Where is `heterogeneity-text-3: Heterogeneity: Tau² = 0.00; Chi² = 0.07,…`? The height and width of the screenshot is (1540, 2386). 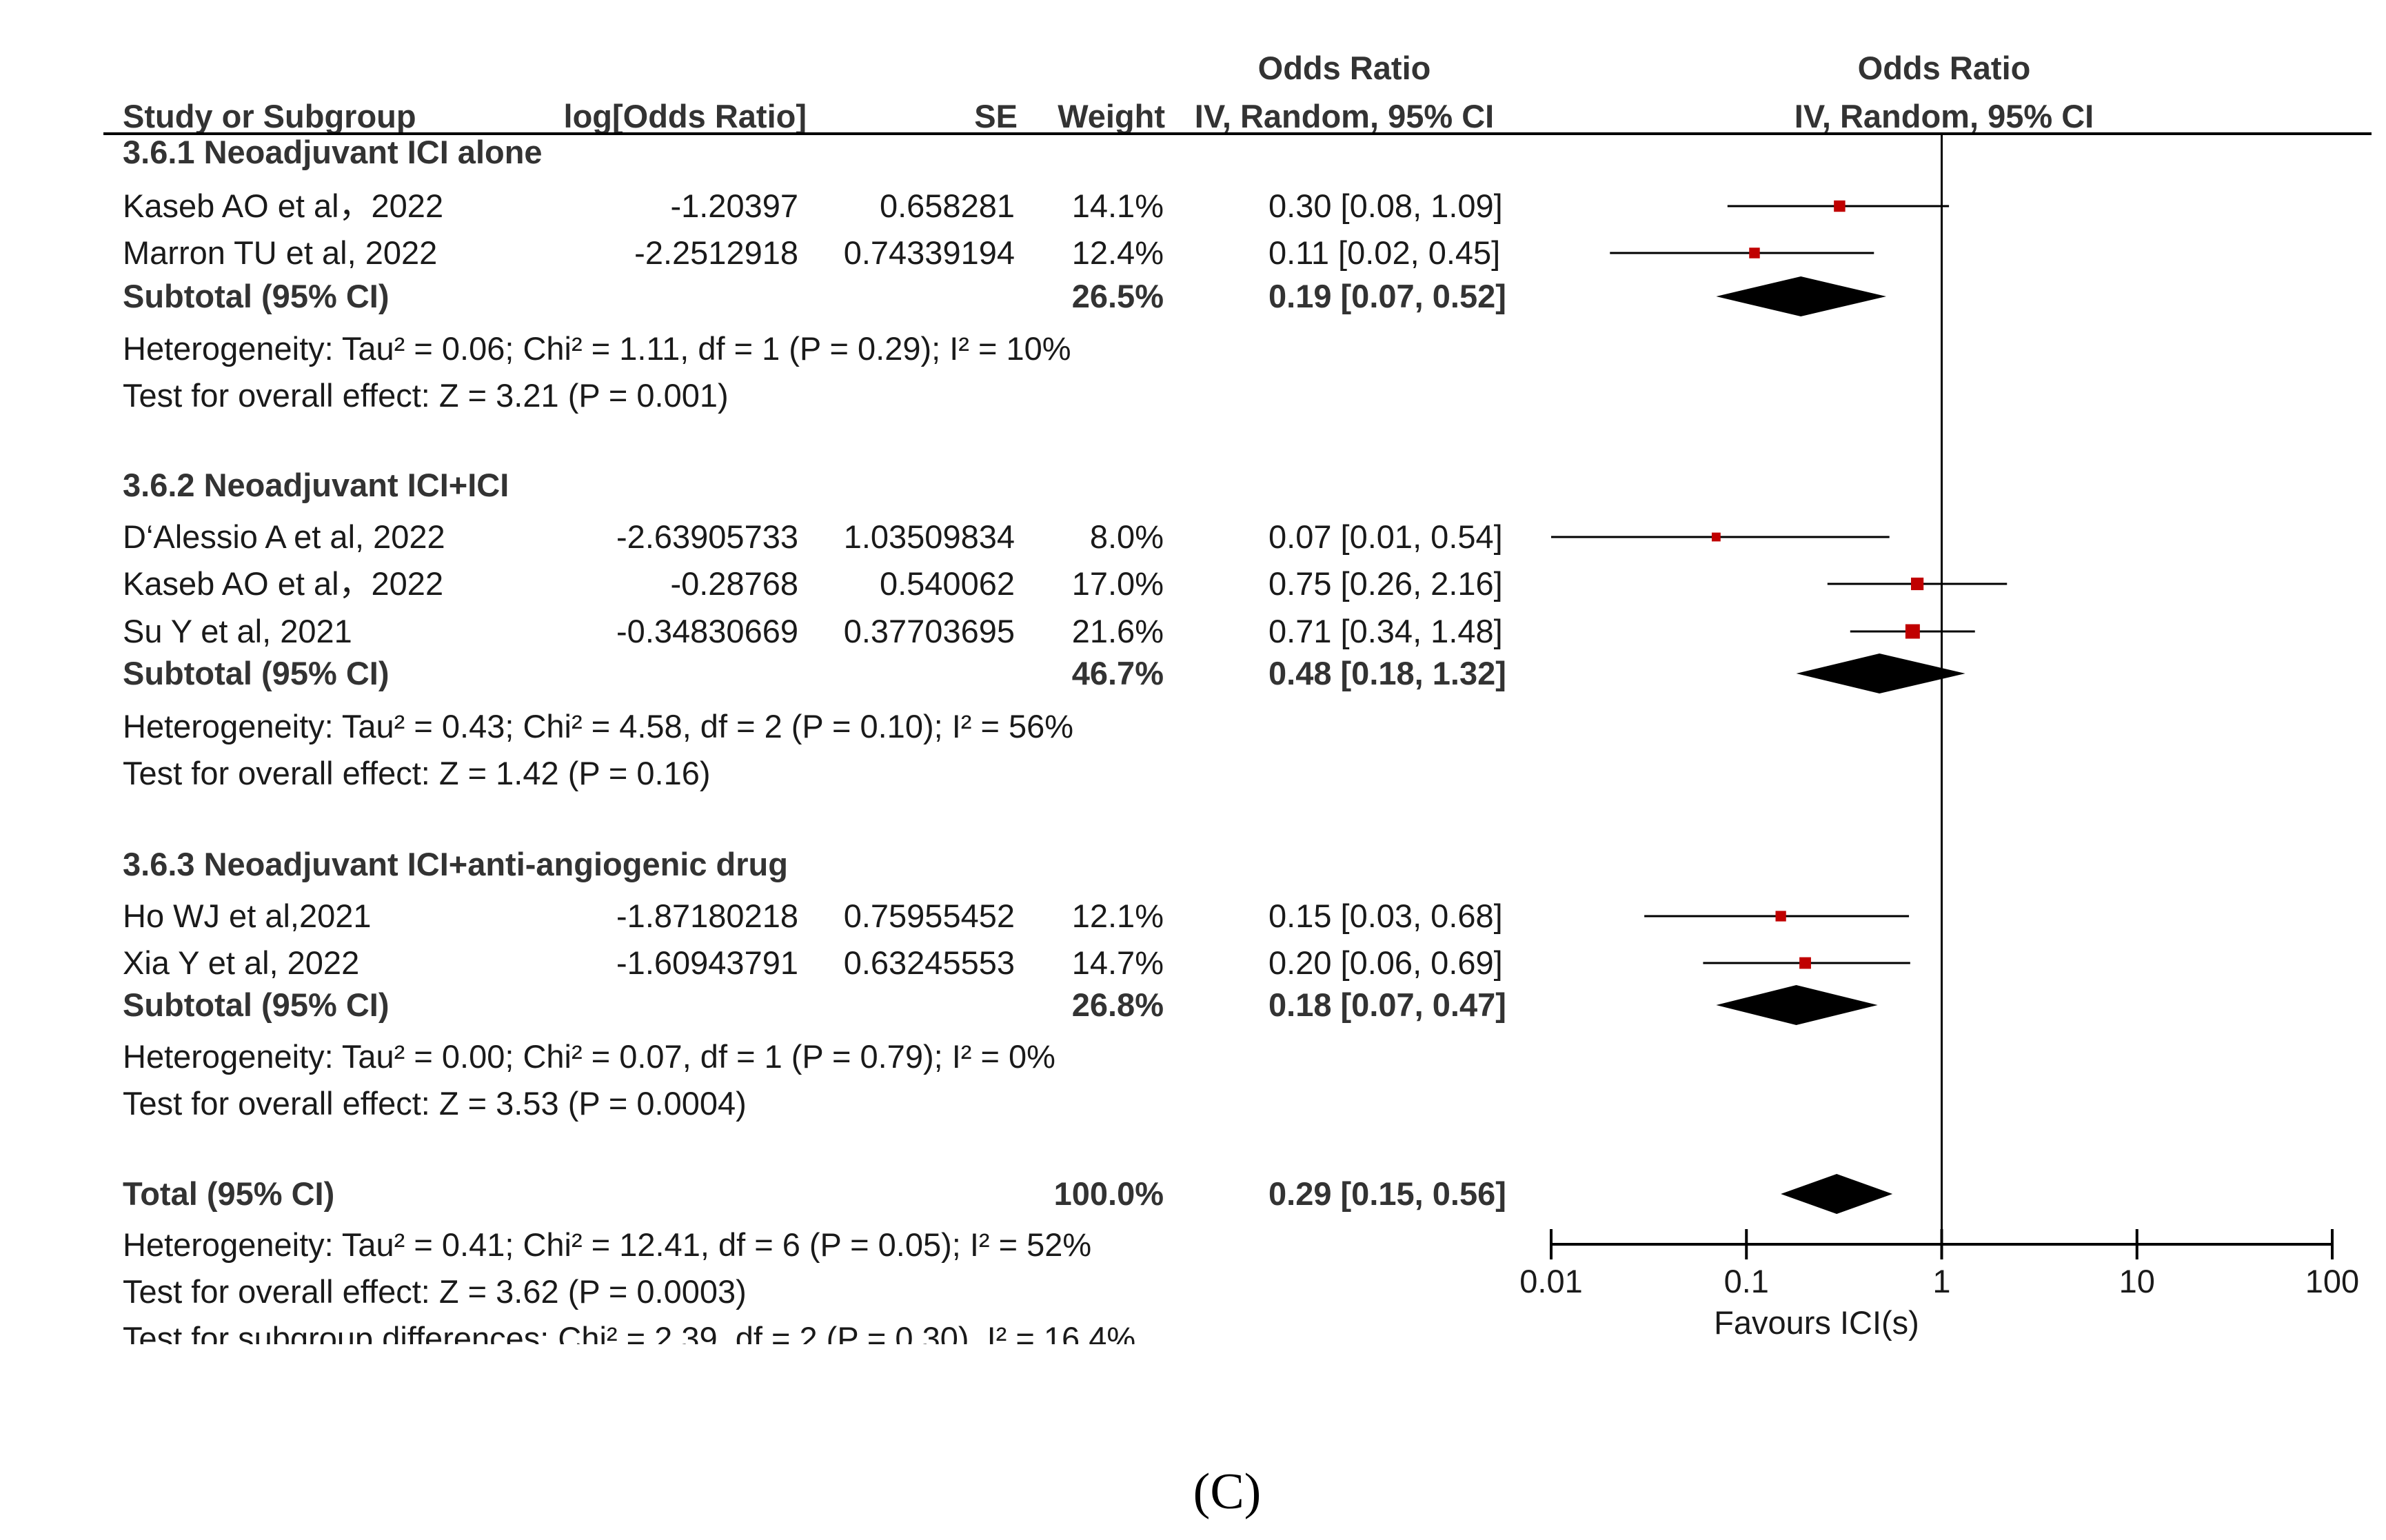
heterogeneity-text-3: Heterogeneity: Tau² = 0.00; Chi² = 0.07,… is located at coordinates (589, 1056).